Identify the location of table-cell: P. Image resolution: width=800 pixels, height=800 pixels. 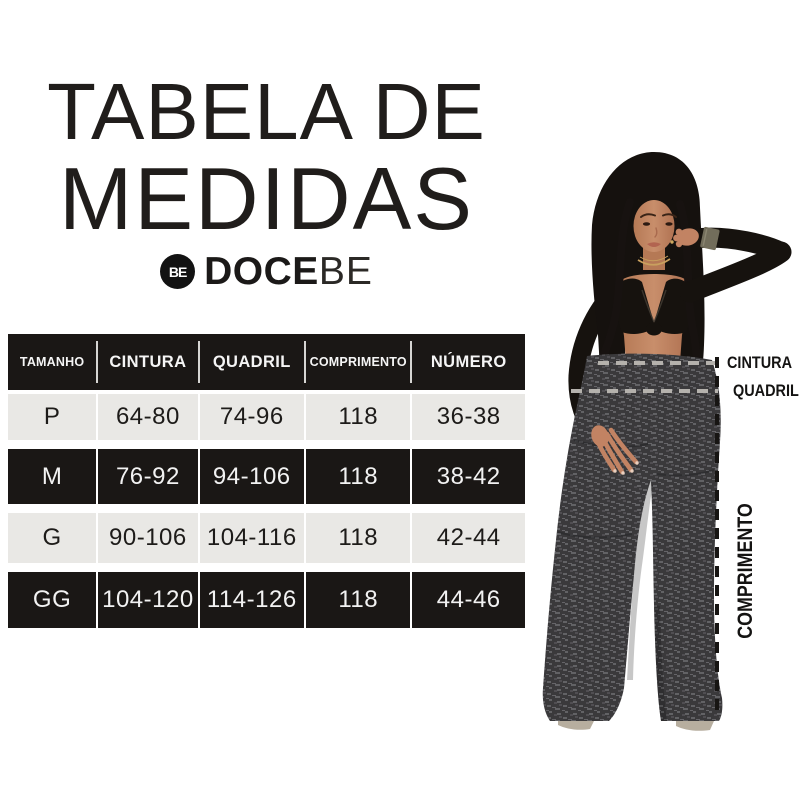
(52, 417).